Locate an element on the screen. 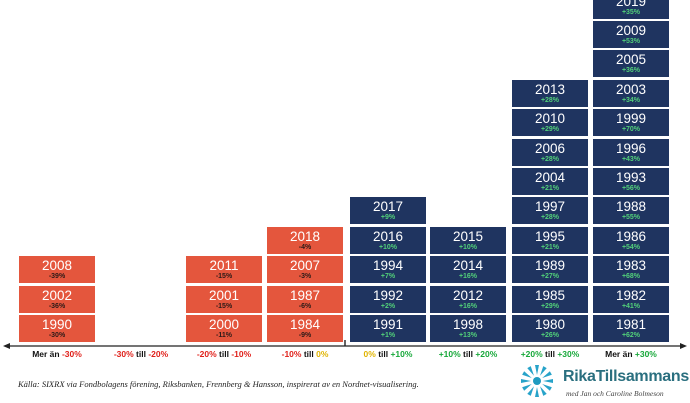 The width and height of the screenshot is (690, 403). category-label: Mer än -30% is located at coordinates (57, 354).